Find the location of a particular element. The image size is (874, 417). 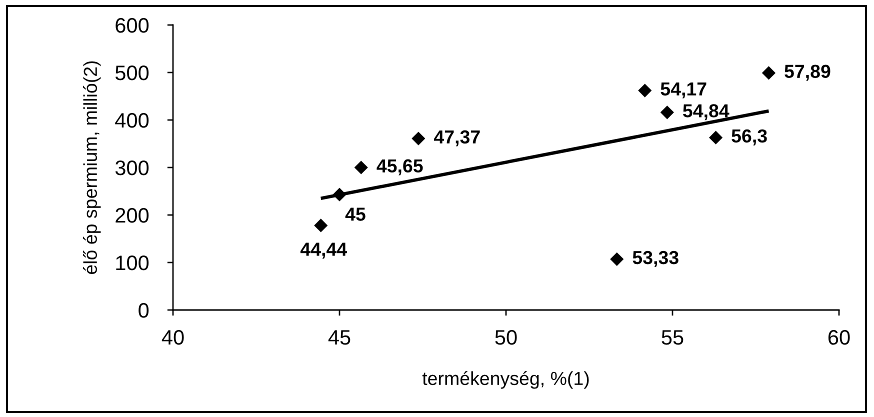

annotation: 54,17 is located at coordinates (683, 90).